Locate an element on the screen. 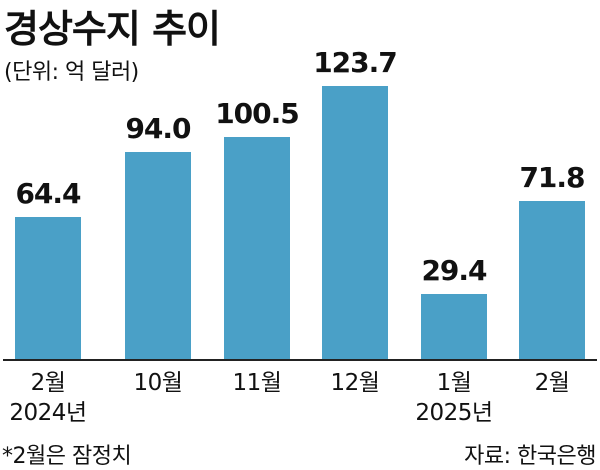  chart-title: 경상수지 추이 is located at coordinates (112, 29).